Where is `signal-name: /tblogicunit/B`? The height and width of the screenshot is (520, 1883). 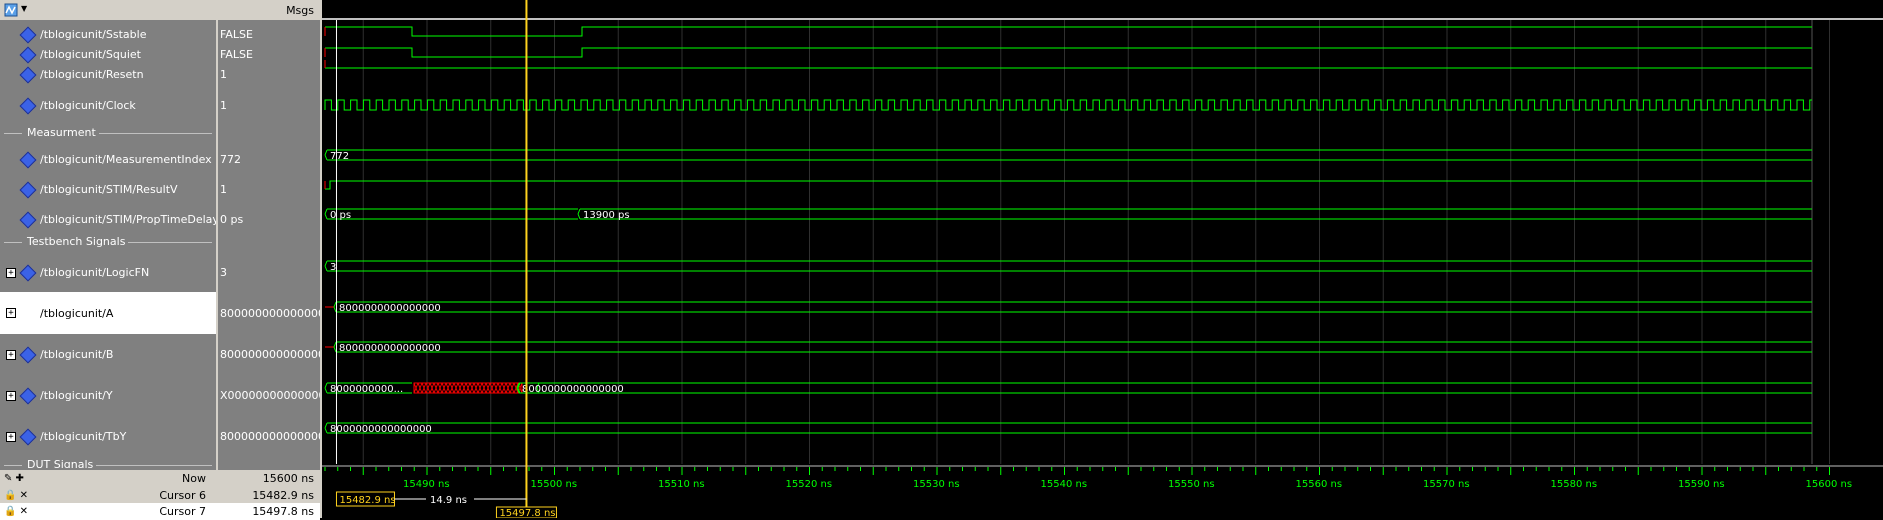 signal-name: /tblogicunit/B is located at coordinates (77, 354).